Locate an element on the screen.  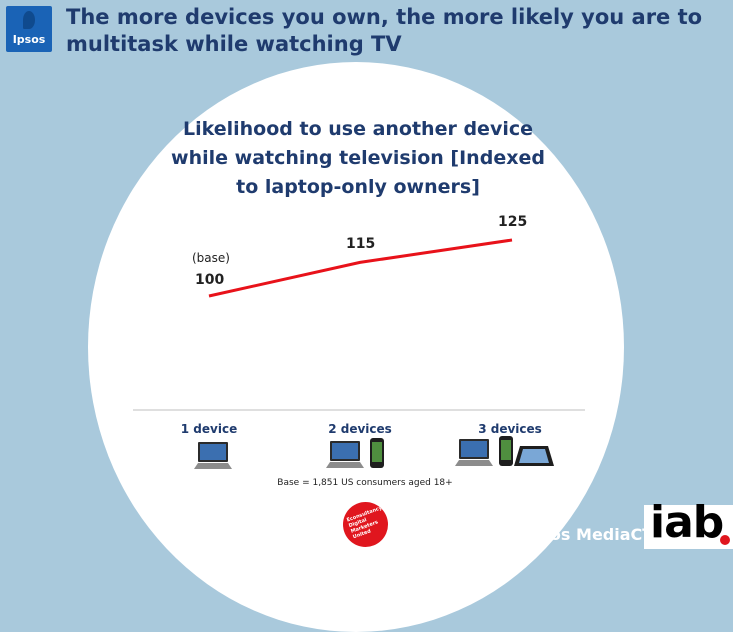
econsultancy-badge: Econsultancy Digital Marketers United is located at coordinates (365, 524).